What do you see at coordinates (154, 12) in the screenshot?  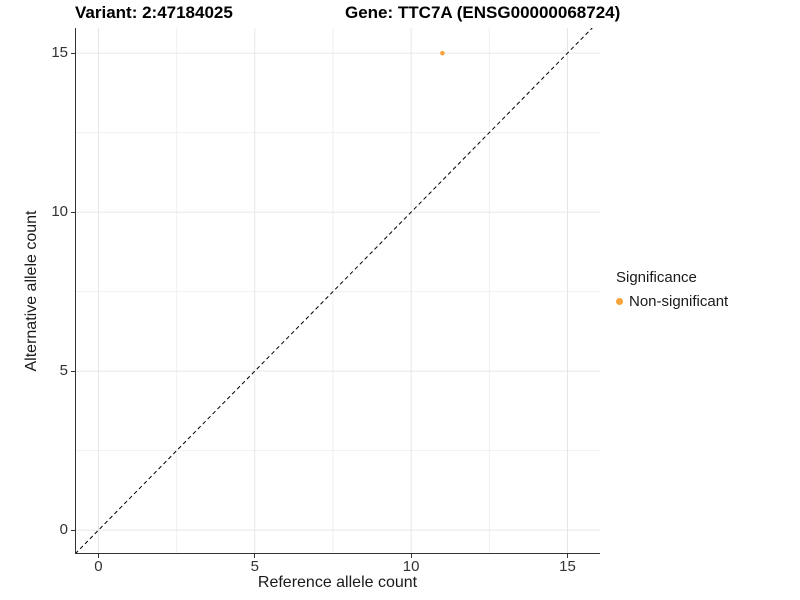 I see `variant-title: Variant: 2:47184025` at bounding box center [154, 12].